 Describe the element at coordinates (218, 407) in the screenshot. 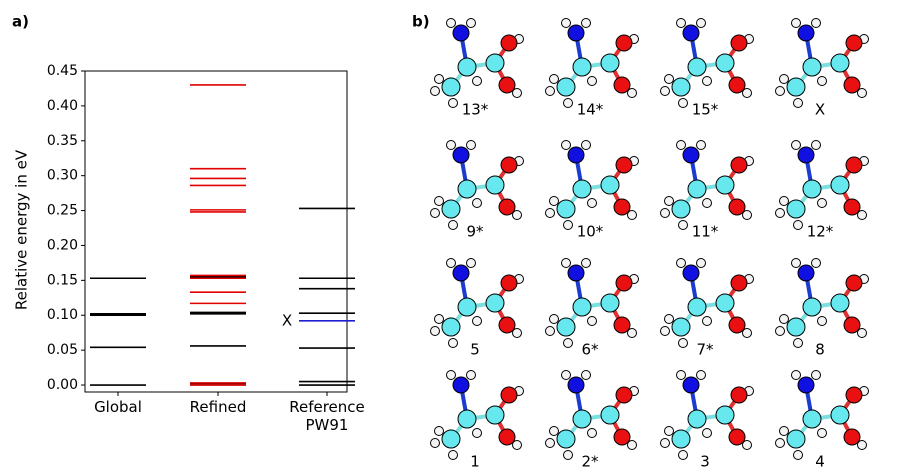

I see `x-tick-label: Refined` at that location.